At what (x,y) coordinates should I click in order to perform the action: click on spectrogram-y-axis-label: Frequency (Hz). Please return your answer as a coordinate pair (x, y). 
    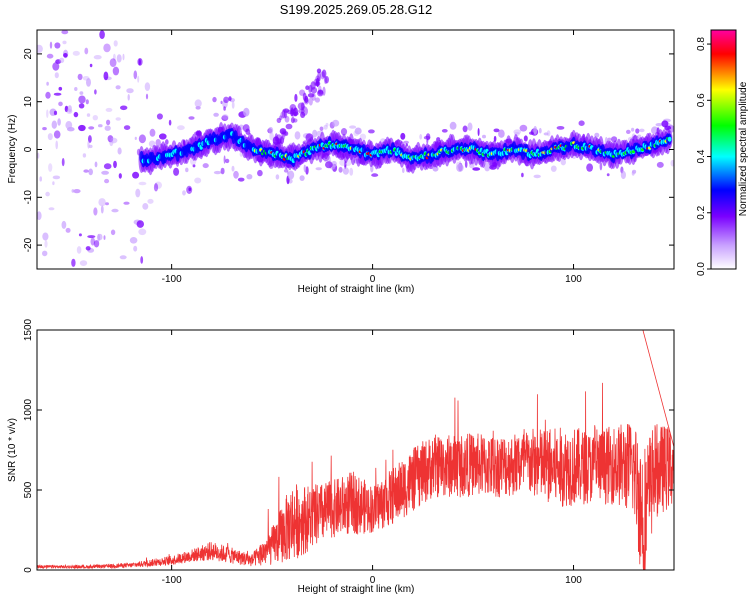
    Looking at the image, I should click on (12, 149).